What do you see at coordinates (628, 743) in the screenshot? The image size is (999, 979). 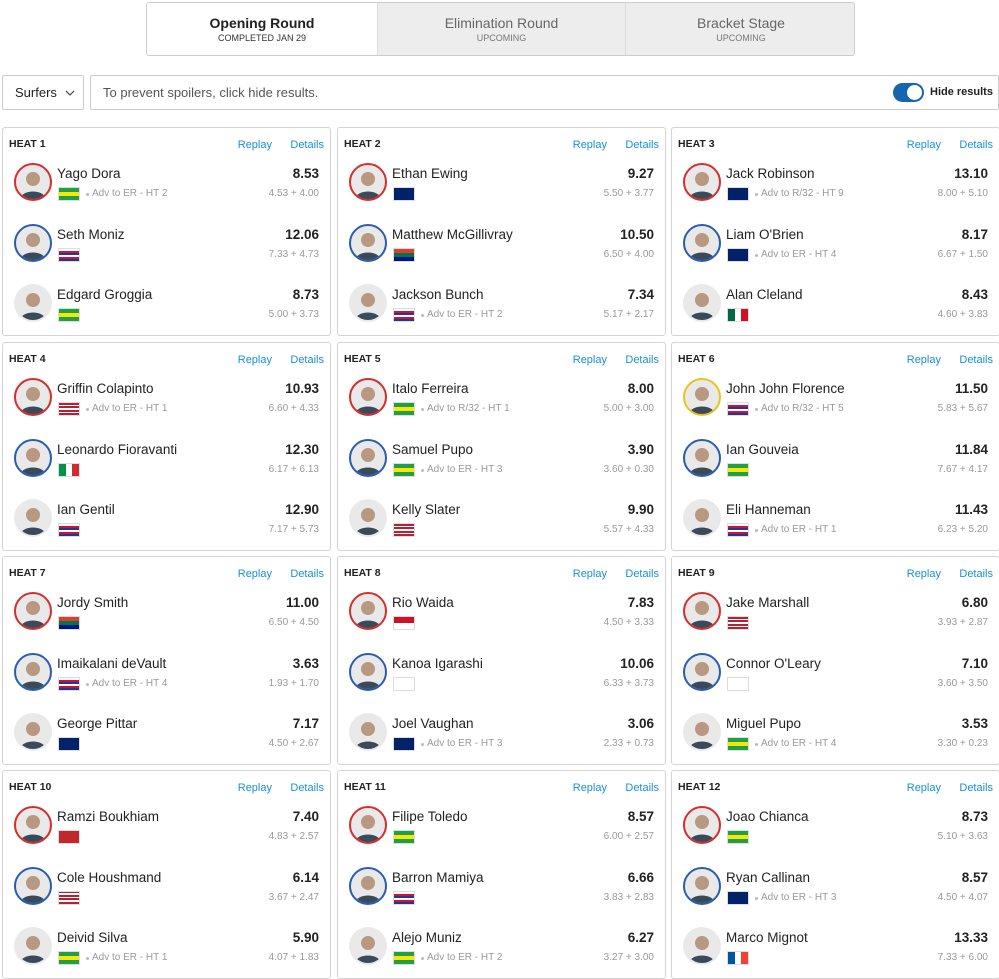 I see `wave-scores: 2.33 + 0.73` at bounding box center [628, 743].